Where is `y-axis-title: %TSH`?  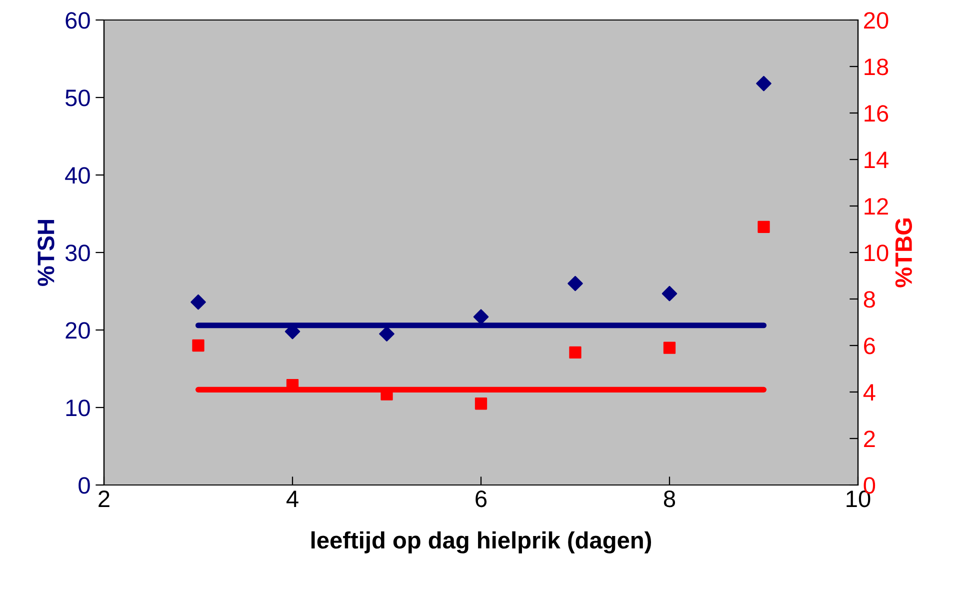 y-axis-title: %TSH is located at coordinates (46, 253).